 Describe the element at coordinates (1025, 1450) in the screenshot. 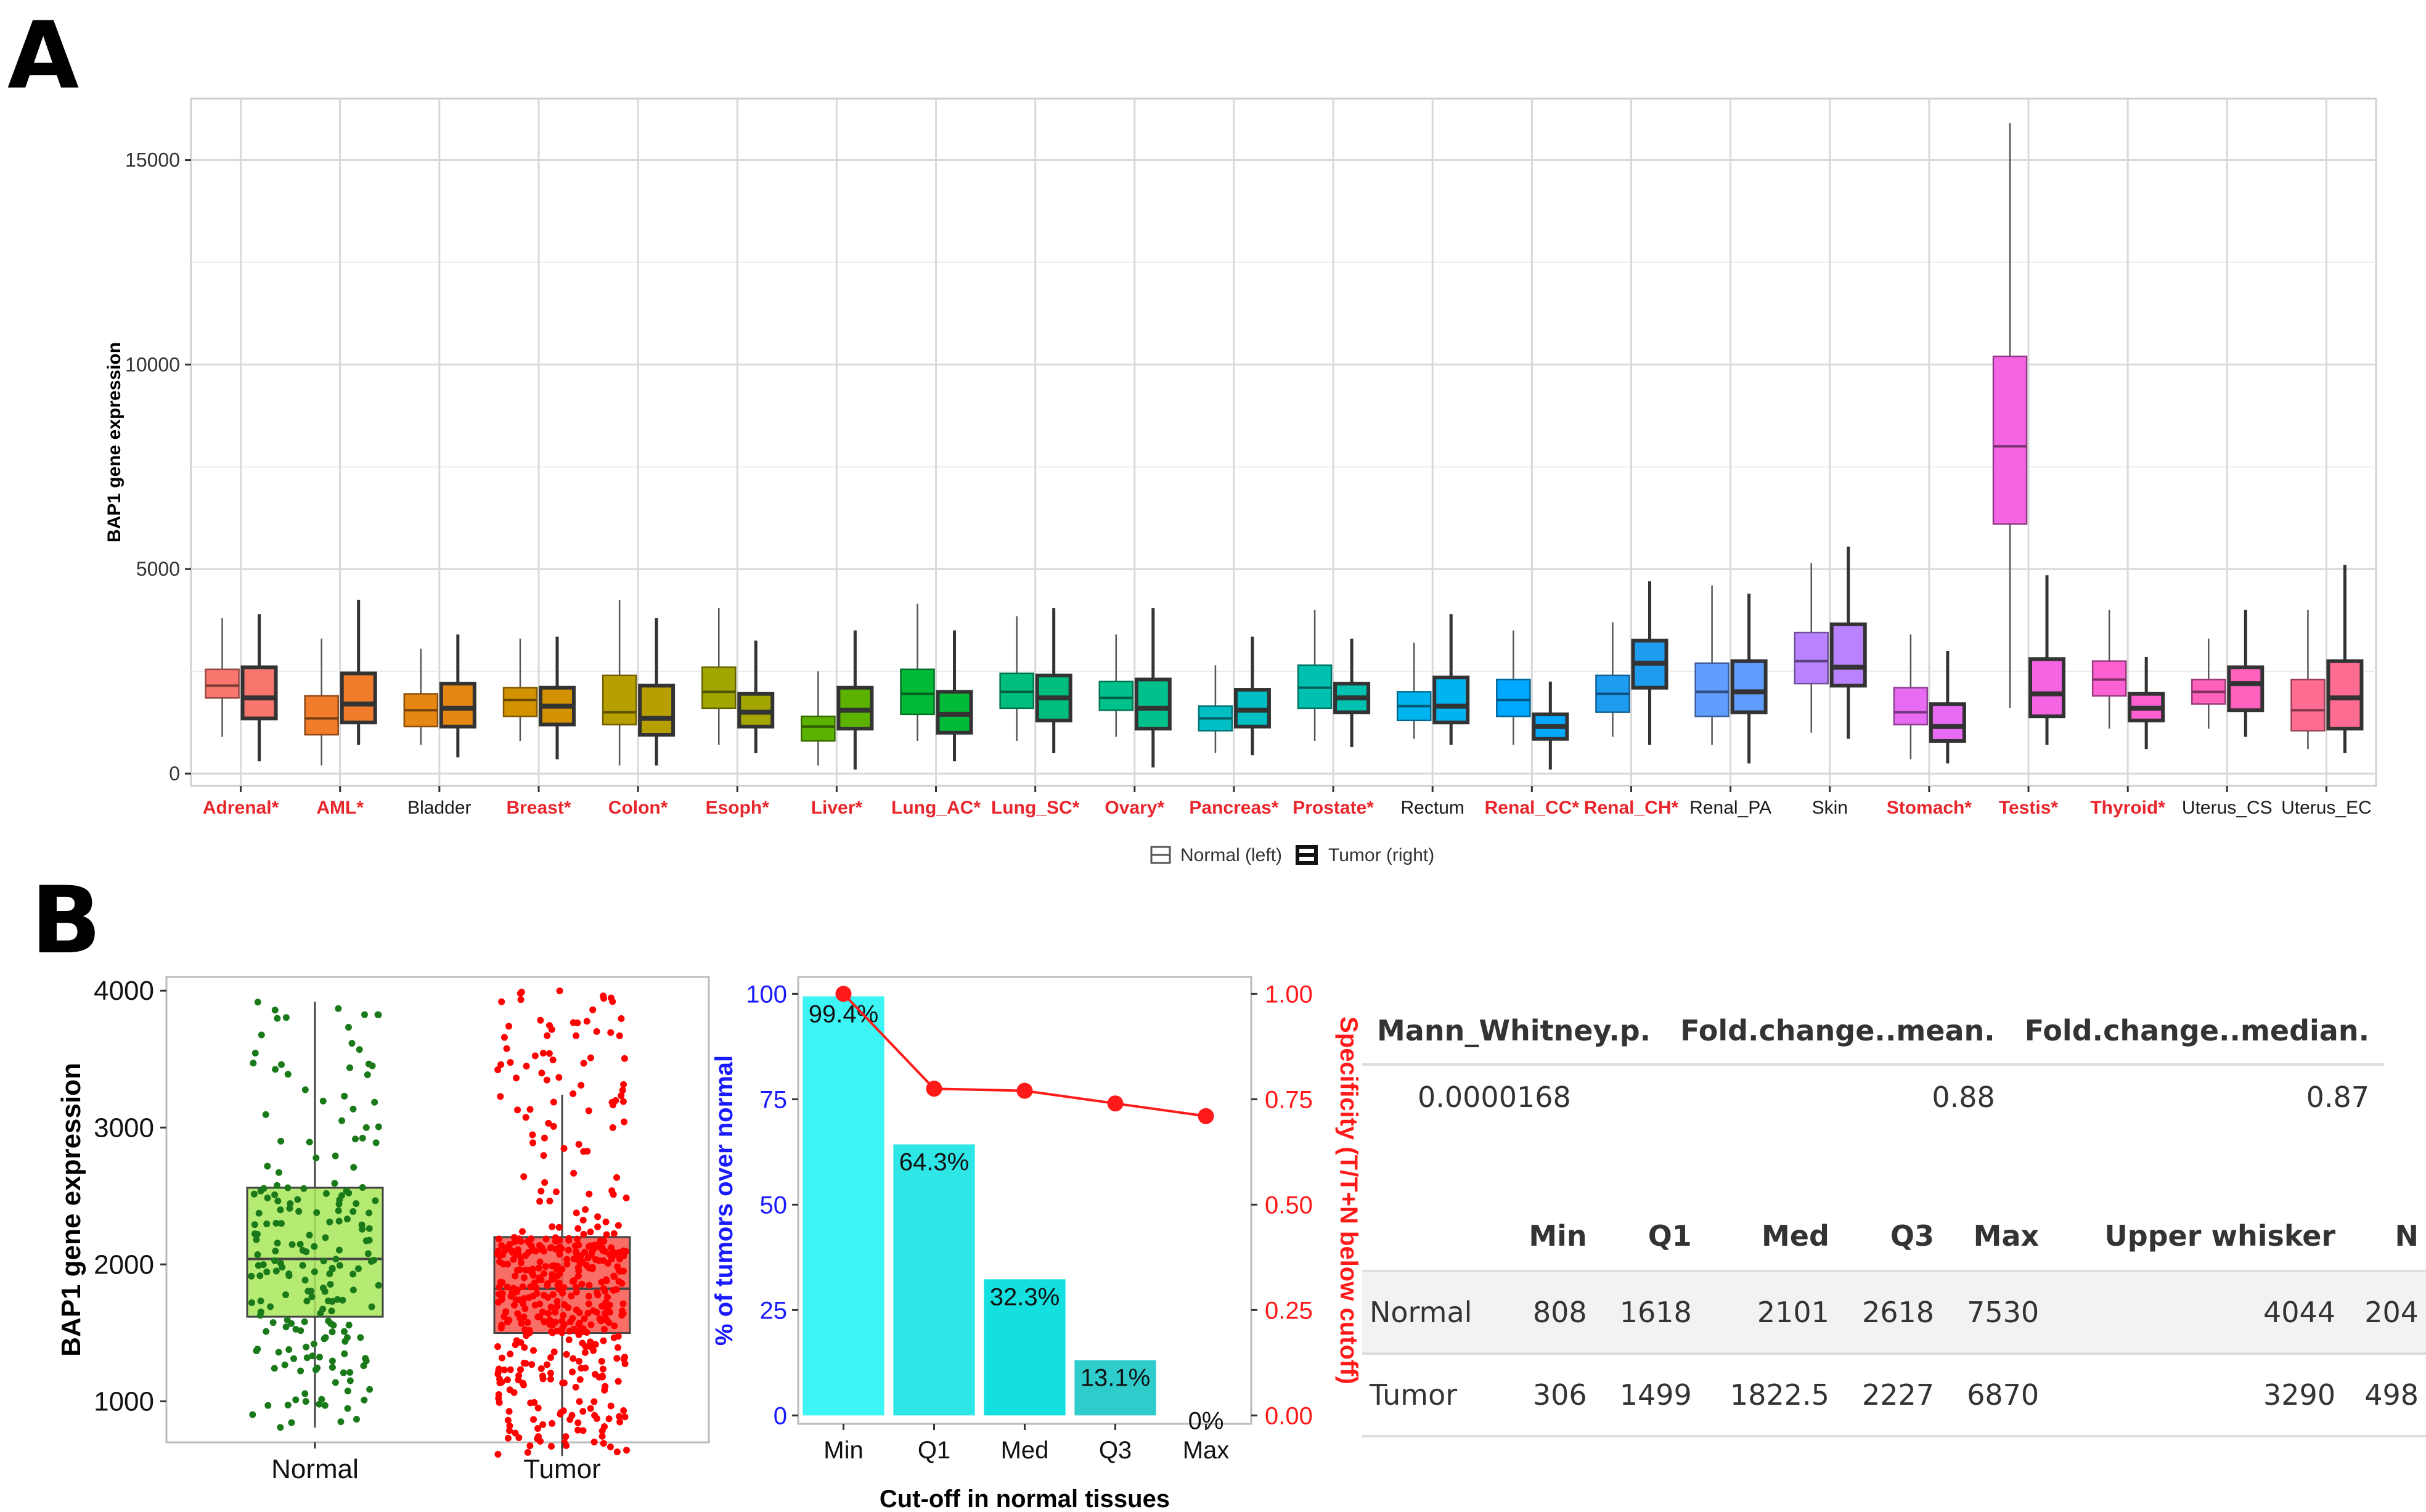

I see `x-tick-label: Med` at that location.